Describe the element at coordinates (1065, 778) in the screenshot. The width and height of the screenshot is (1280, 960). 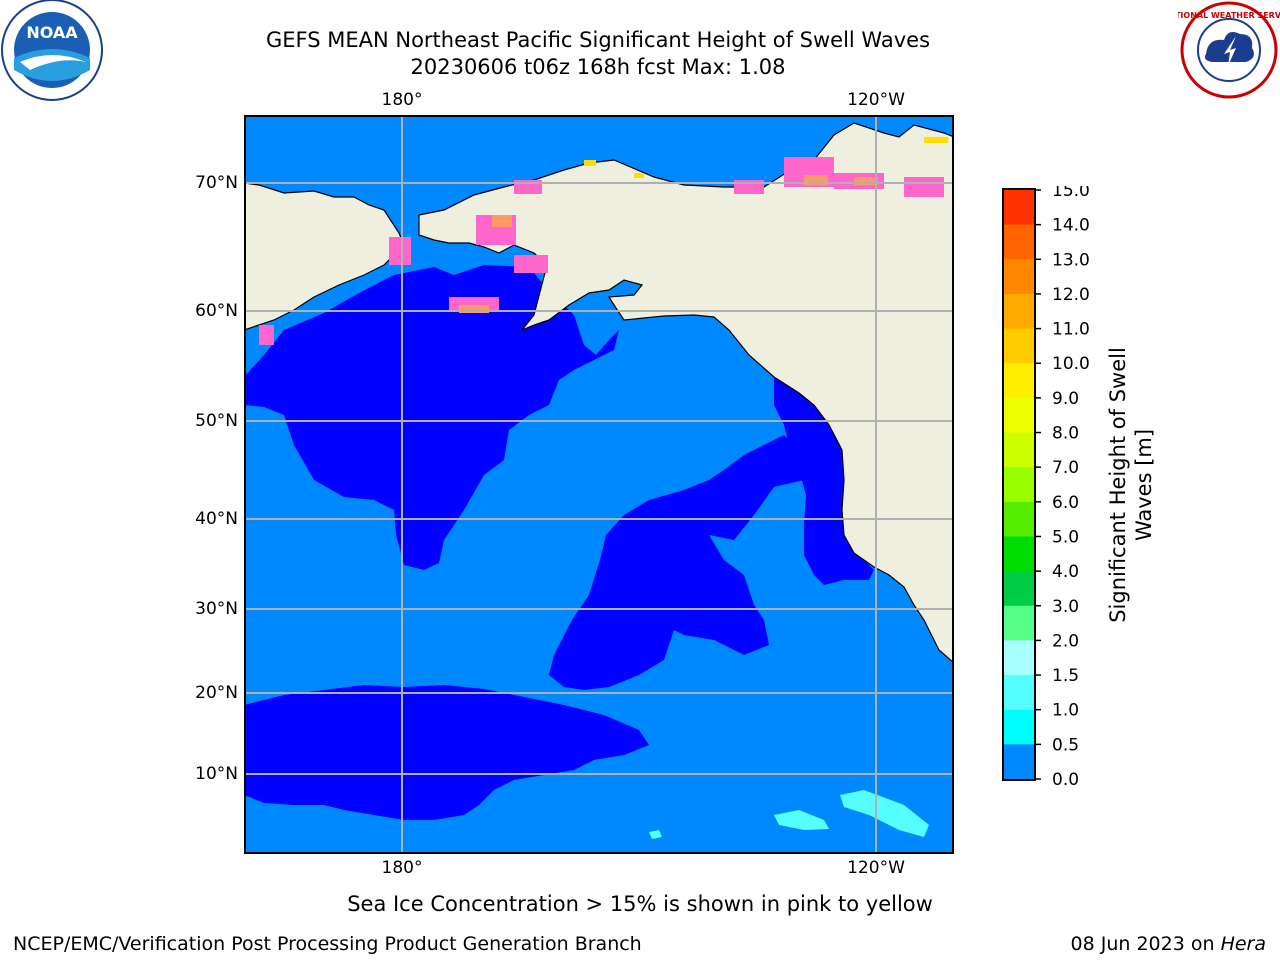
I see `colorbar-tick-label: 0.0` at that location.